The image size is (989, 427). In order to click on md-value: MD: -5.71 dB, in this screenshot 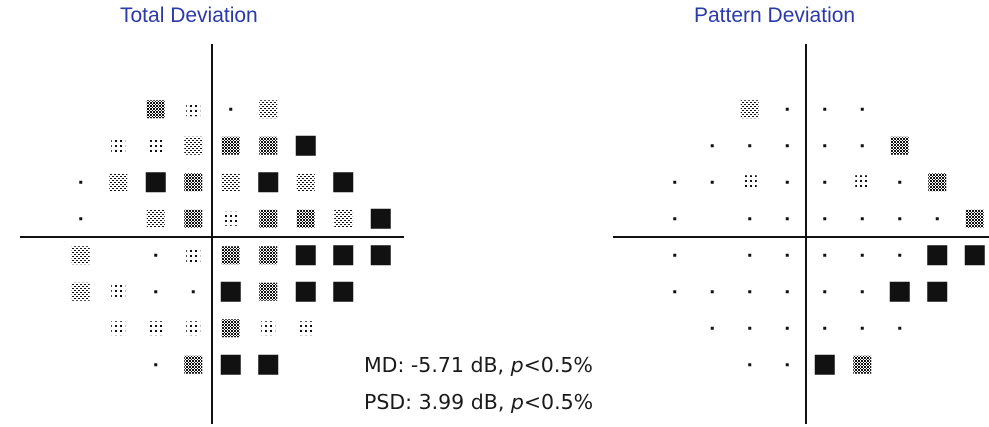, I will do `click(437, 365)`.